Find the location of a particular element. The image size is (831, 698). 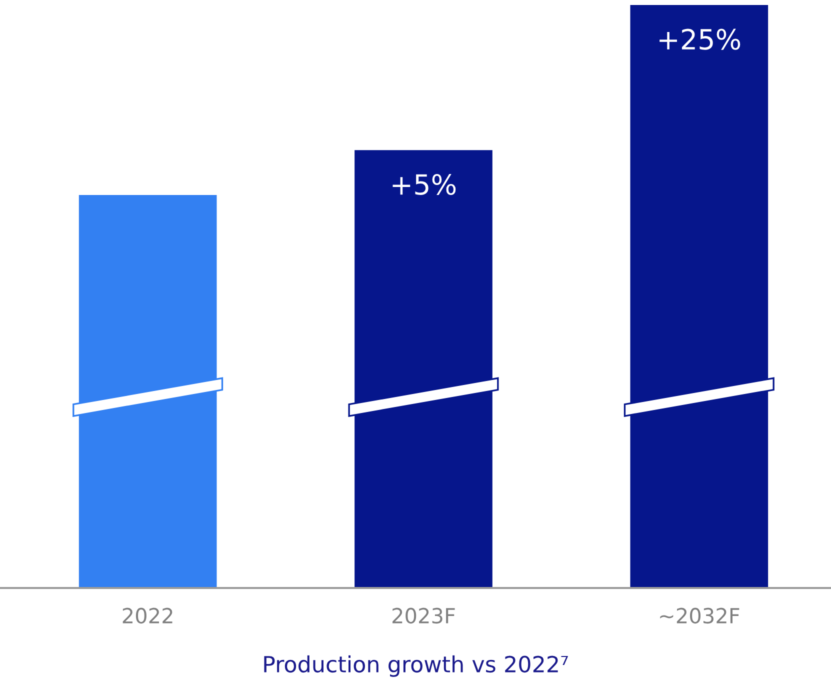

x-tick-label: ~2032F is located at coordinates (700, 616).